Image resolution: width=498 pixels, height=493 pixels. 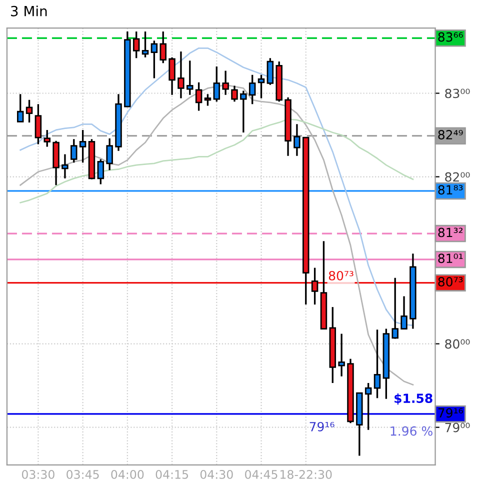 What do you see at coordinates (457, 177) in the screenshot?
I see `y-tick-label: 82⁰⁰` at bounding box center [457, 177].